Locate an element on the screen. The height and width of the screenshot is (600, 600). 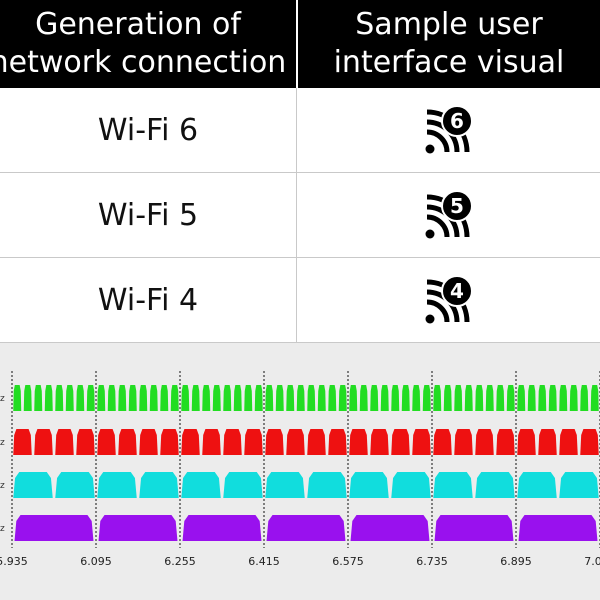
header-visual: Sample user interface visual is located at coordinates (449, 44).